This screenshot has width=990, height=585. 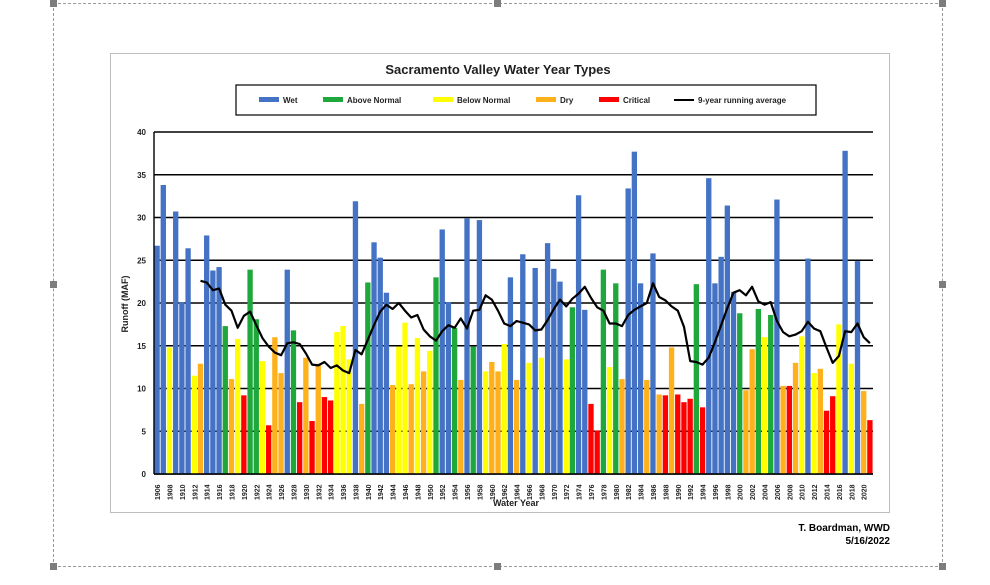 What do you see at coordinates (758, 391) in the screenshot?
I see `bar-2003` at bounding box center [758, 391].